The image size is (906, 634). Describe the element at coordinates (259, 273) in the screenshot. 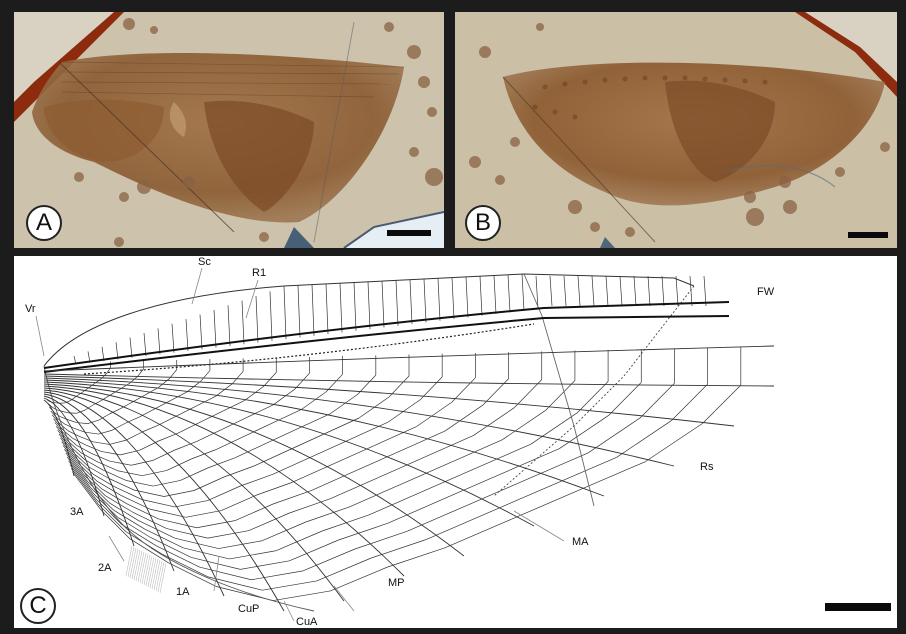

I see `label-r1: R1` at that location.